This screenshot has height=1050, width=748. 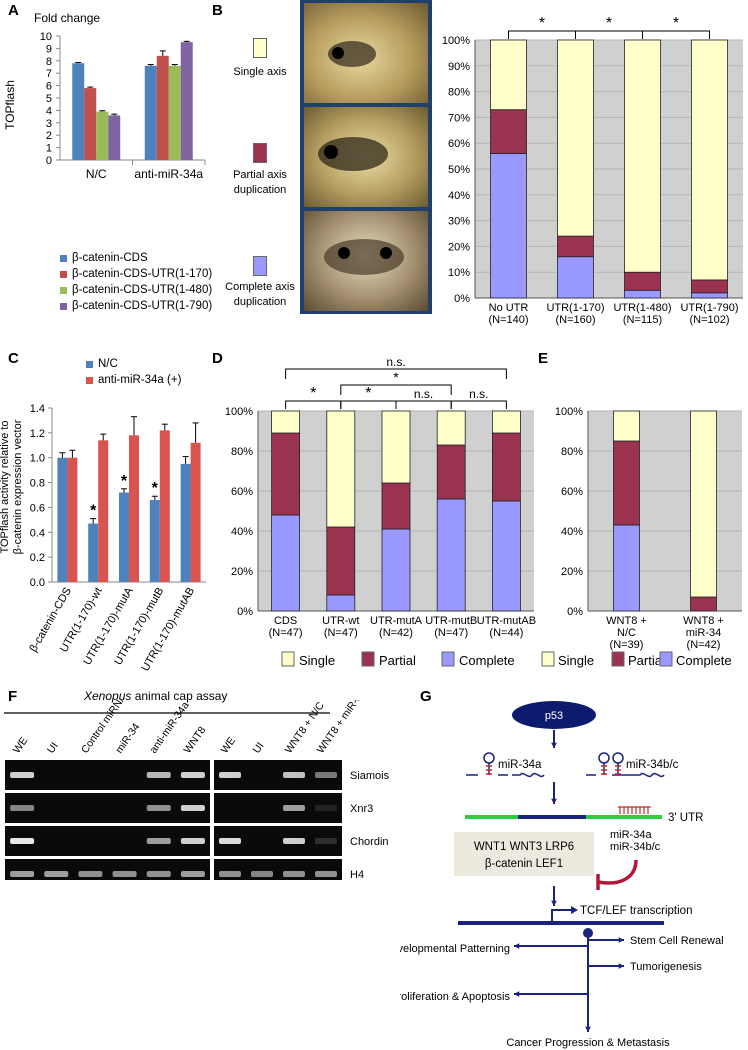 What do you see at coordinates (136, 274) in the screenshot?
I see `legend-a-item-2: β-catenin-CDS-UTR(1-170)` at bounding box center [136, 274].